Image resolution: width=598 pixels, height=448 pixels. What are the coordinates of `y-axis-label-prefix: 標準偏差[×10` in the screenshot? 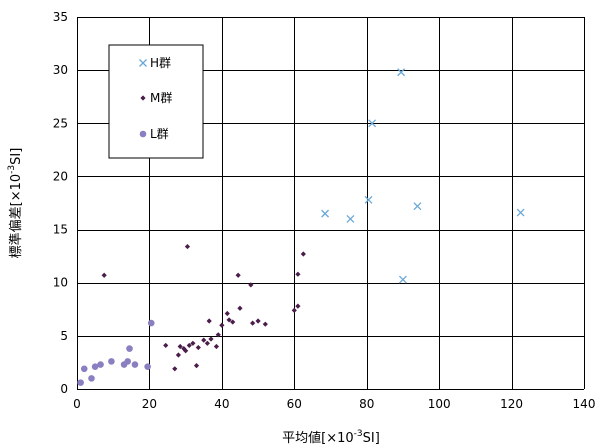 It's located at (16, 216).